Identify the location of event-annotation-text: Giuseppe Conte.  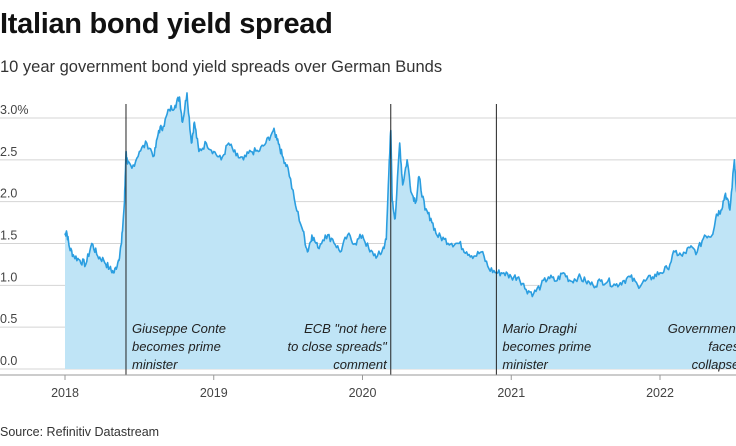
(179, 328).